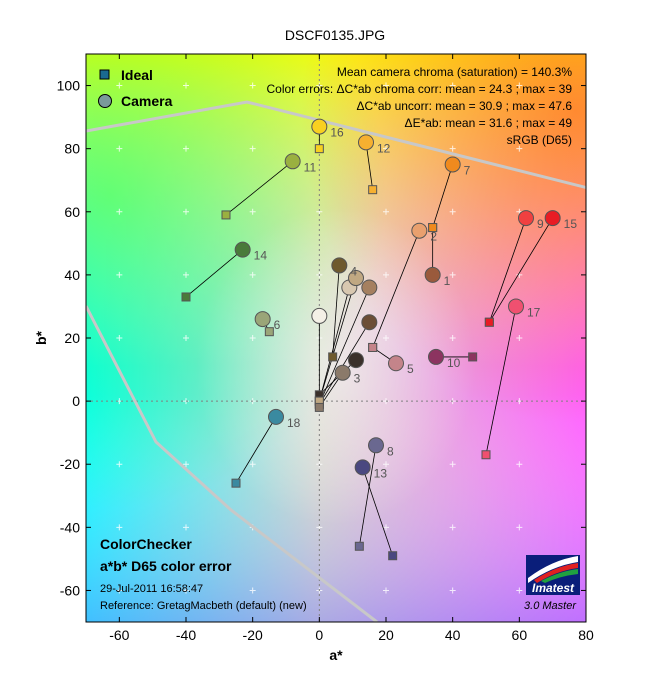 This screenshot has height=700, width=650. What do you see at coordinates (319, 635) in the screenshot?
I see `x-tick-label: 0` at bounding box center [319, 635].